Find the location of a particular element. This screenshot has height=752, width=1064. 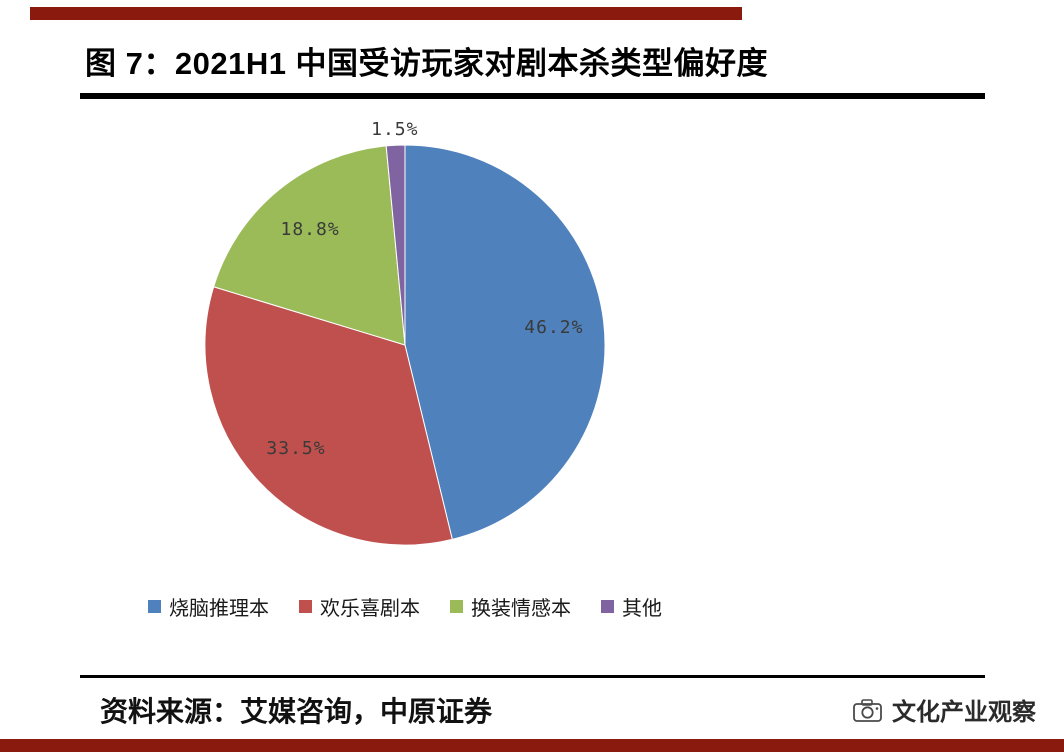

brand-name: 文化产业观察 is located at coordinates (964, 712).